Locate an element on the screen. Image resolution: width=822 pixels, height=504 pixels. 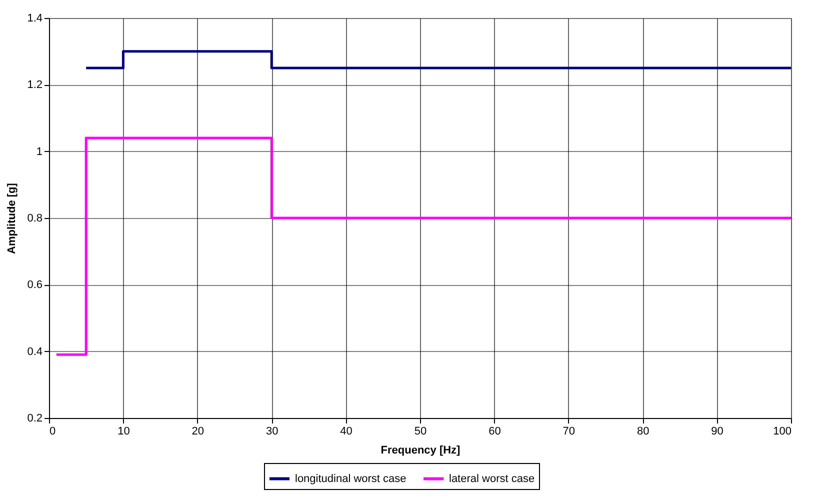
x-tick-label: 60 is located at coordinates (494, 432).